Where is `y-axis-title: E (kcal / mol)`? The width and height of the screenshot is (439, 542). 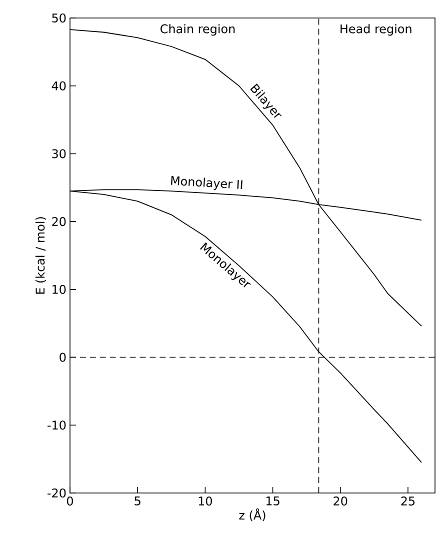
y-axis-title: E (kcal / mol) is located at coordinates (40, 255).